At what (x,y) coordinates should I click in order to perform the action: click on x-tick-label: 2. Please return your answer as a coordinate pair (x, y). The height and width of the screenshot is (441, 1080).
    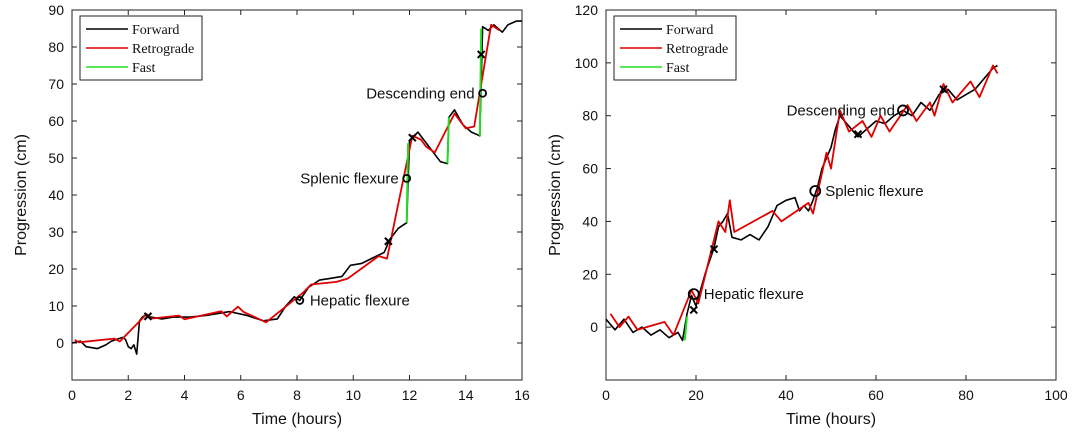
    Looking at the image, I should click on (128, 395).